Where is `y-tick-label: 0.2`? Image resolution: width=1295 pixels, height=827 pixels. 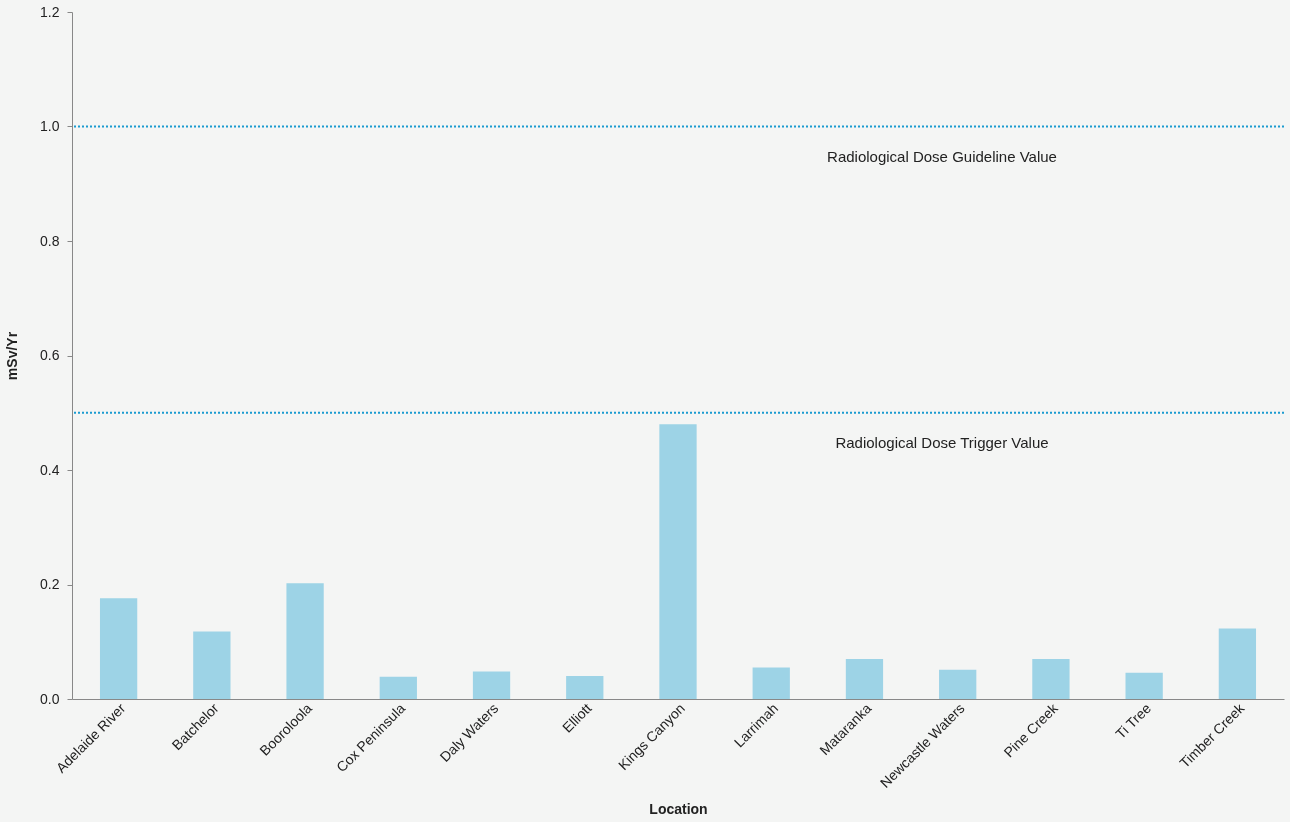 y-tick-label: 0.2 is located at coordinates (50, 584).